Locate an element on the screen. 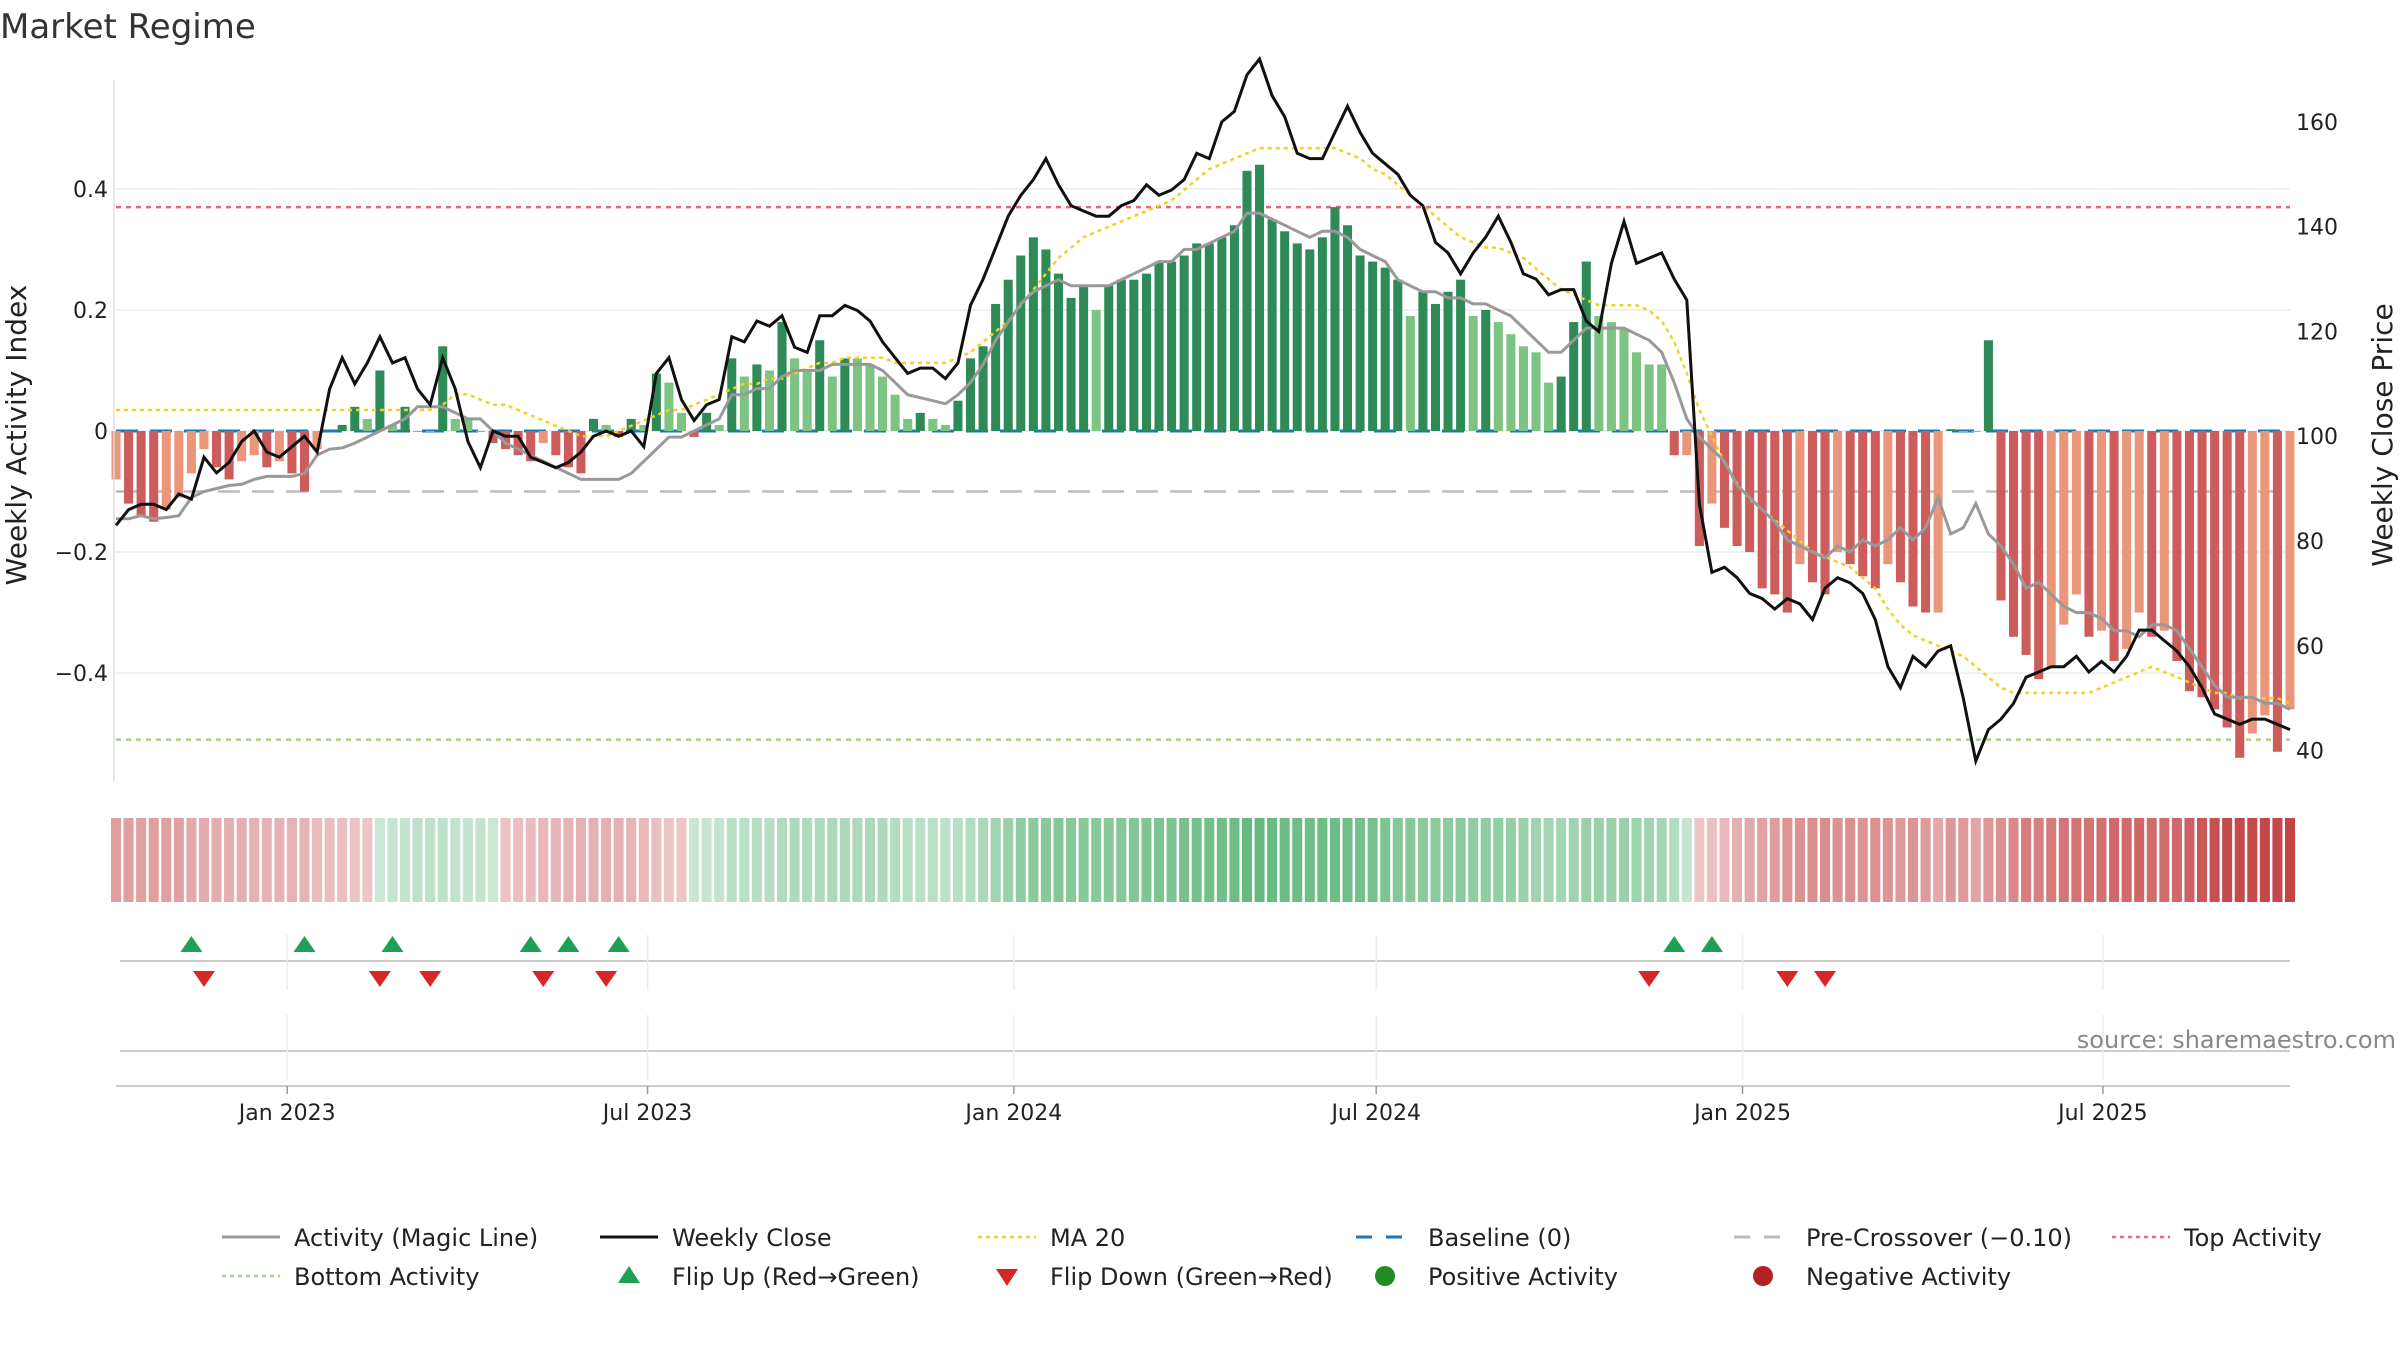 Image resolution: width=2400 pixels, height=1350 pixels. legend-label: Positive Activity is located at coordinates (1523, 1277).